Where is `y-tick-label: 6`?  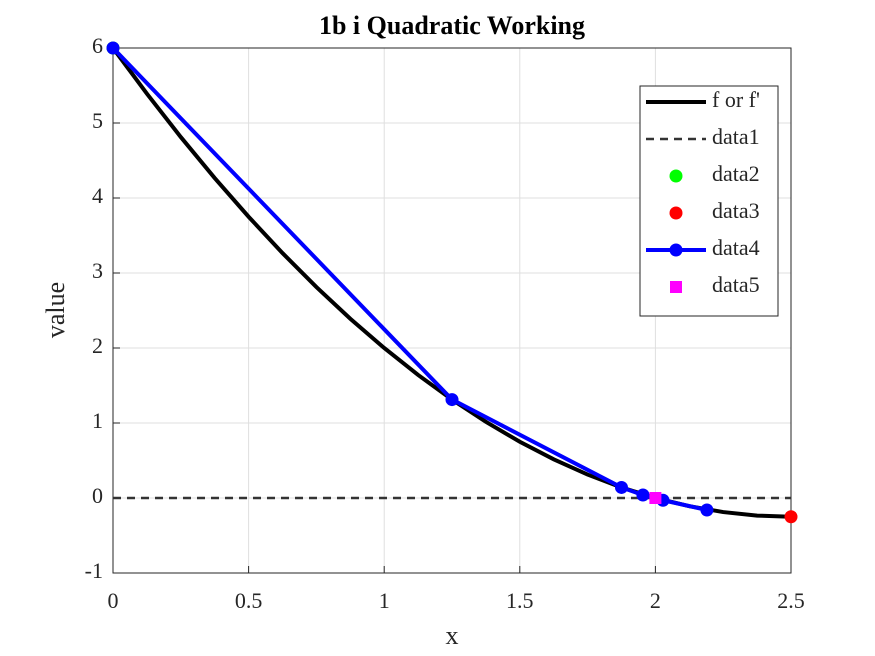 y-tick-label: 6 is located at coordinates (97, 45).